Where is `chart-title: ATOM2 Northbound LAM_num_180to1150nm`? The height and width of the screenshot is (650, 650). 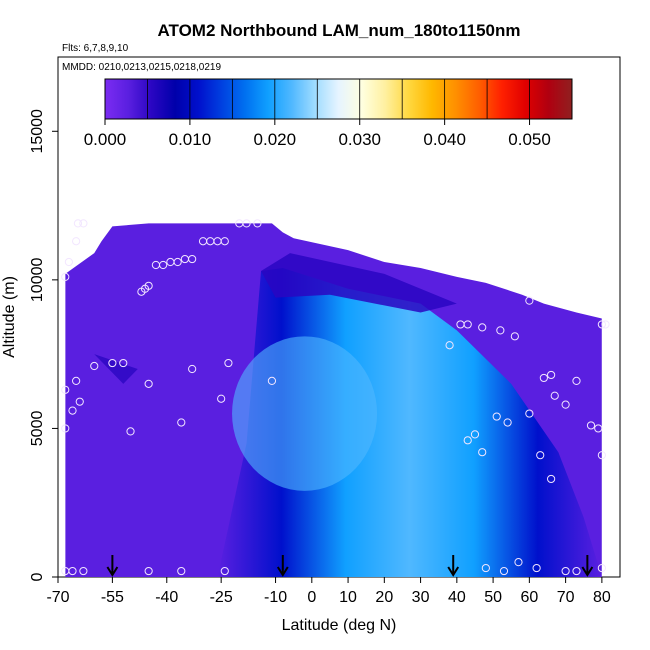
chart-title: ATOM2 Northbound LAM_num_180to1150nm is located at coordinates (338, 30).